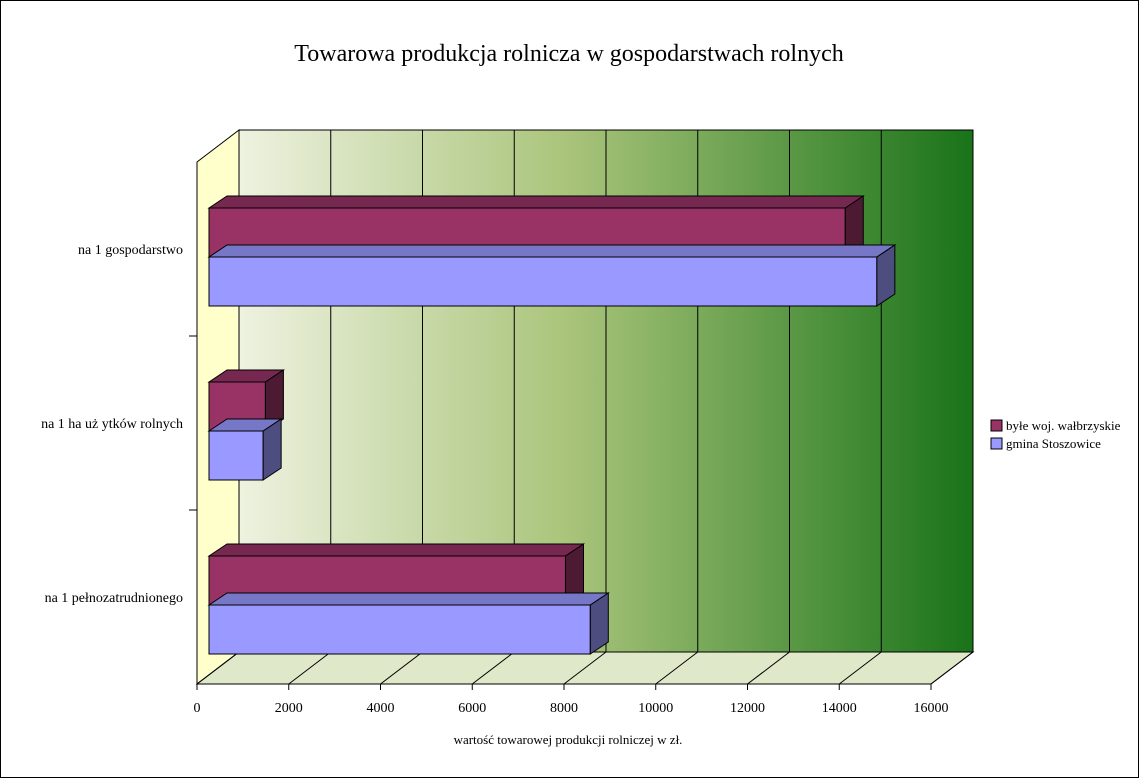 This screenshot has height=779, width=1139. I want to click on x-tick-label: 4000, so click(381, 708).